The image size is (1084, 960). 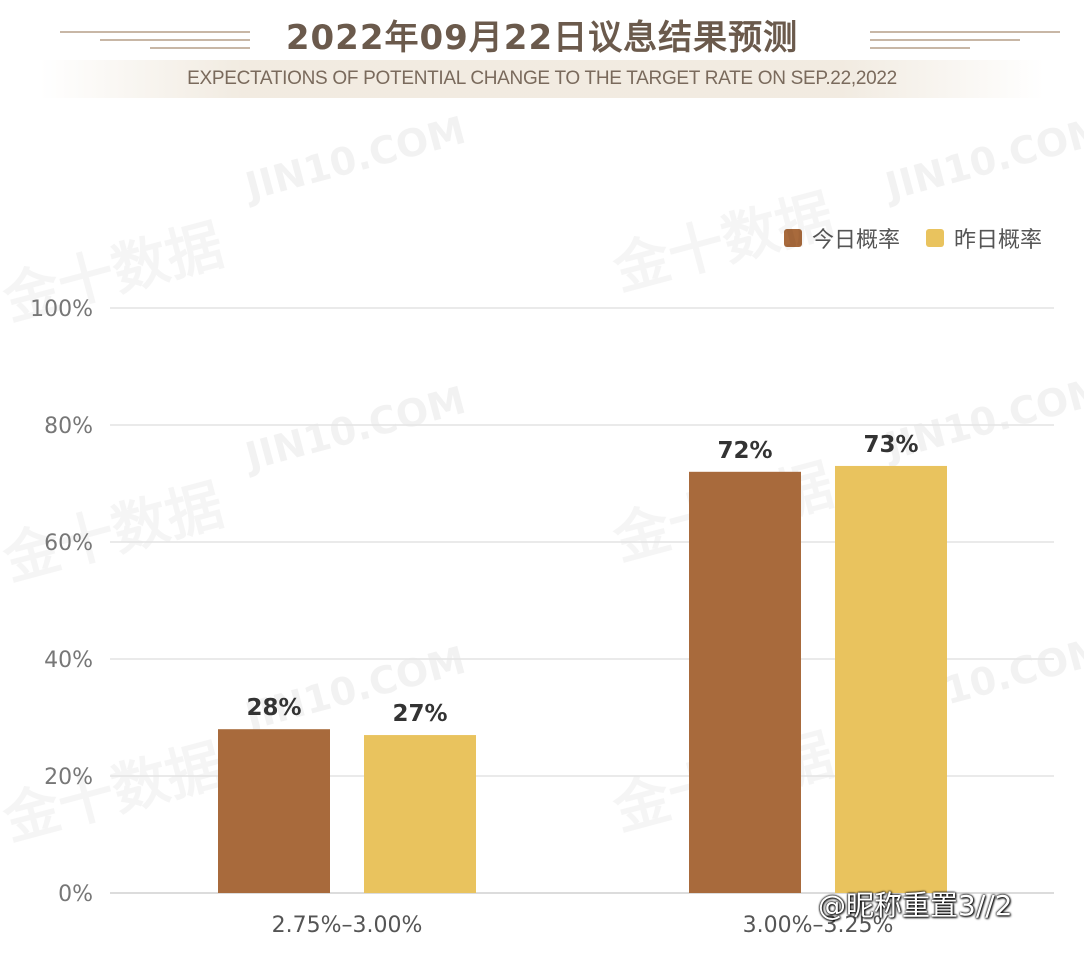 What do you see at coordinates (542, 38) in the screenshot?
I see `chart-title: 2022年09月22日议息结果预测` at bounding box center [542, 38].